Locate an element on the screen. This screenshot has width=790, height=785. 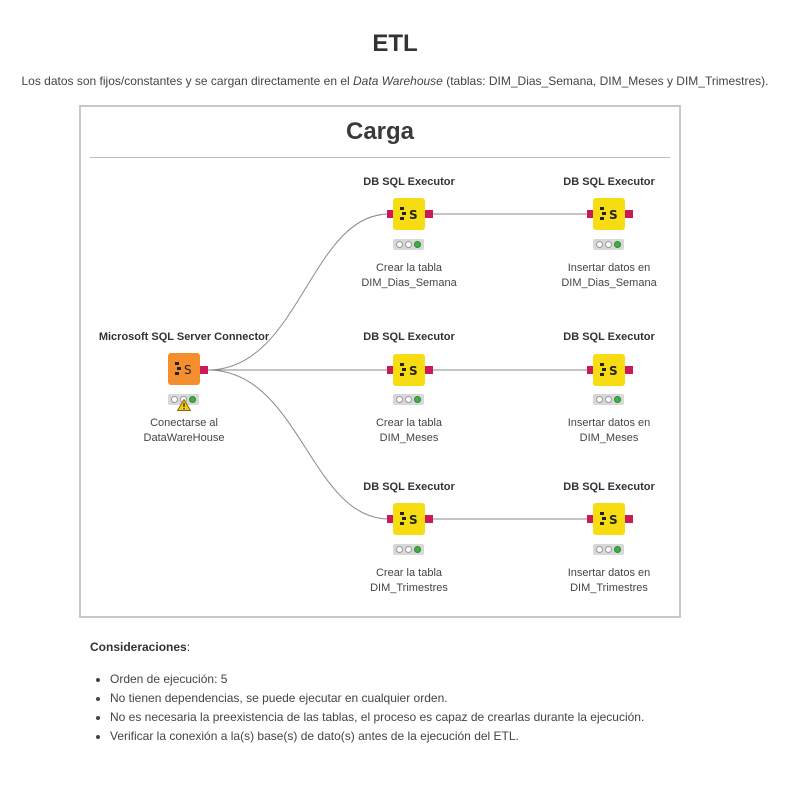
insert-meses-label-line1: Insertar datos en is located at coordinates (609, 423).